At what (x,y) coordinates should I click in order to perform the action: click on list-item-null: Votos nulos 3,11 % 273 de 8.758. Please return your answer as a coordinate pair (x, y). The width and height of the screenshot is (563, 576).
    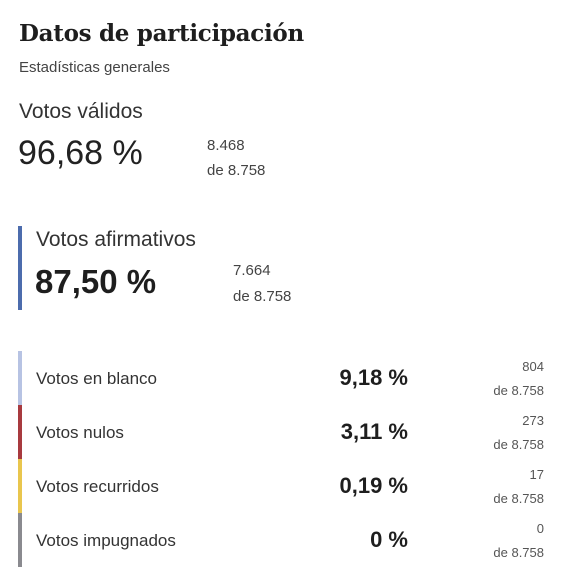
    Looking at the image, I should click on (283, 432).